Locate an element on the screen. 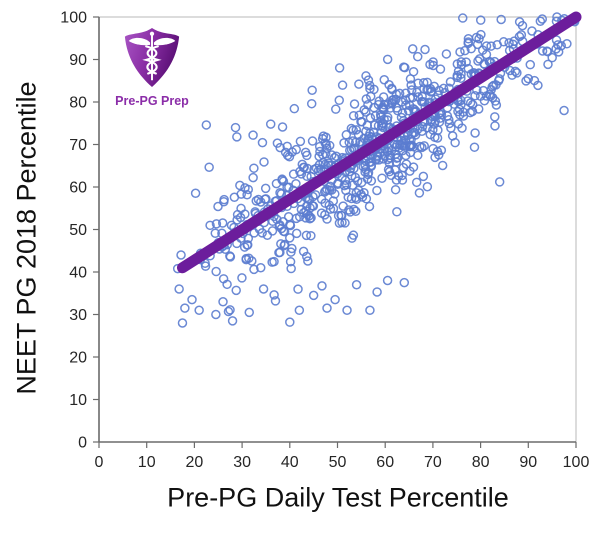 This screenshot has height=538, width=600. y-tick-label: 100 is located at coordinates (73, 18).